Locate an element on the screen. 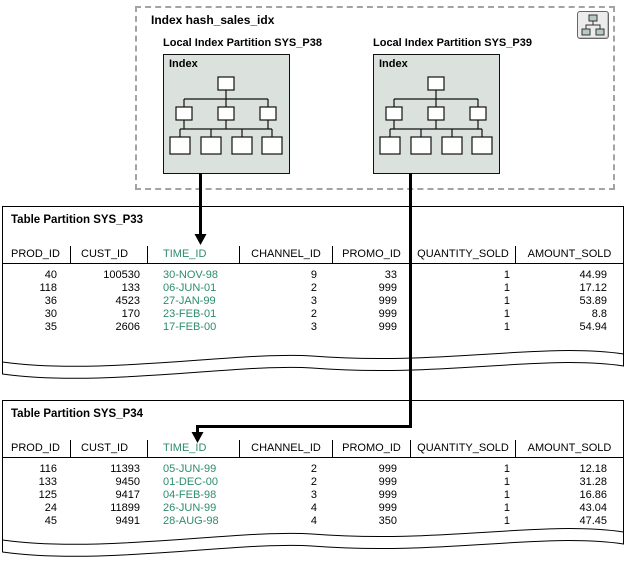 Image resolution: width=626 pixels, height=573 pixels. table-cell: 28-AUG-98 is located at coordinates (191, 521).